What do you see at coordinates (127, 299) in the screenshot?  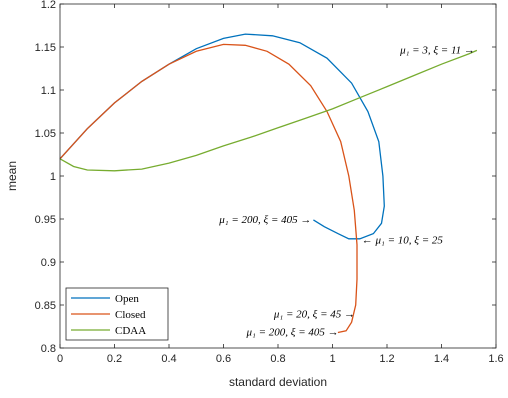 I see `legend-label-open: Open` at bounding box center [127, 299].